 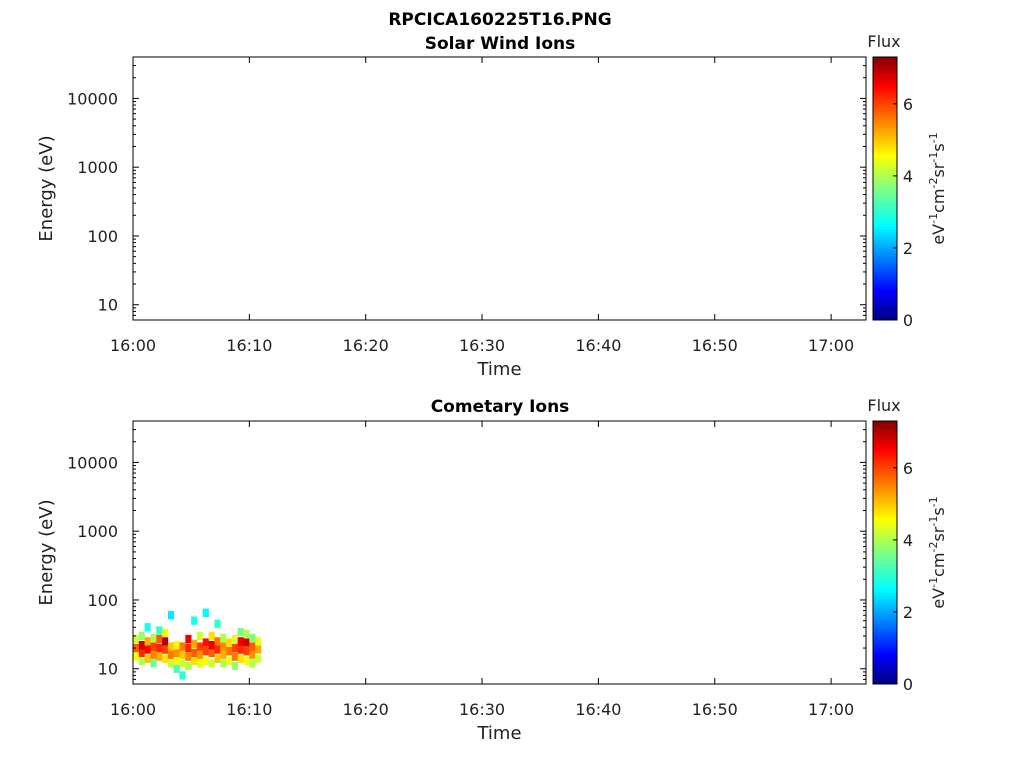 I want to click on y-tick-label: 10000, so click(x=92, y=462).